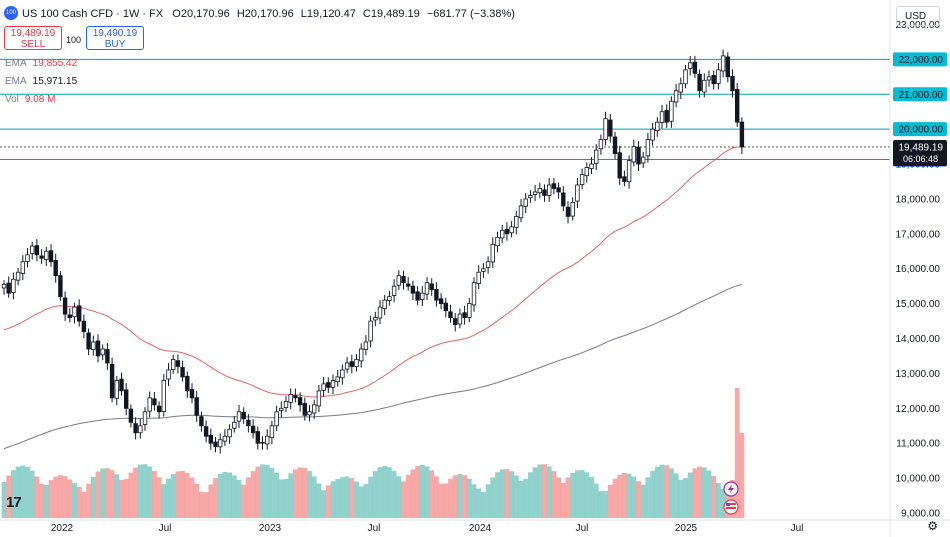 Image resolution: width=950 pixels, height=537 pixels. I want to click on price-tick-label: 16,000.00, so click(918, 269).